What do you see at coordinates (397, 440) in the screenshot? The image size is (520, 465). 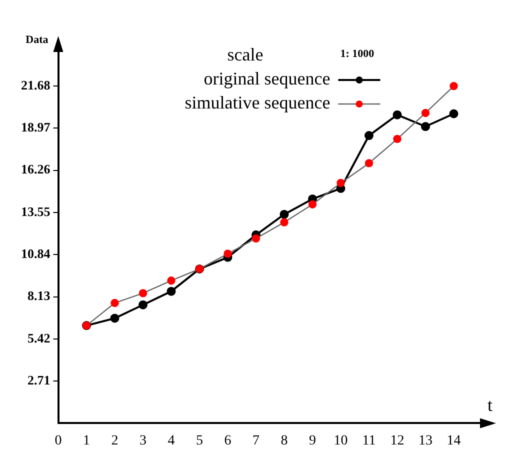 I see `x-tick-label: 12` at bounding box center [397, 440].